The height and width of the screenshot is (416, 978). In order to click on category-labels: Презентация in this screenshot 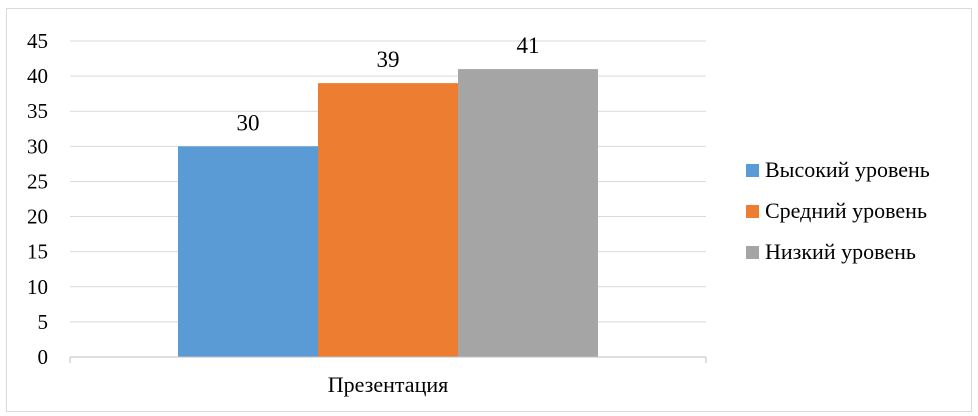, I will do `click(388, 384)`.